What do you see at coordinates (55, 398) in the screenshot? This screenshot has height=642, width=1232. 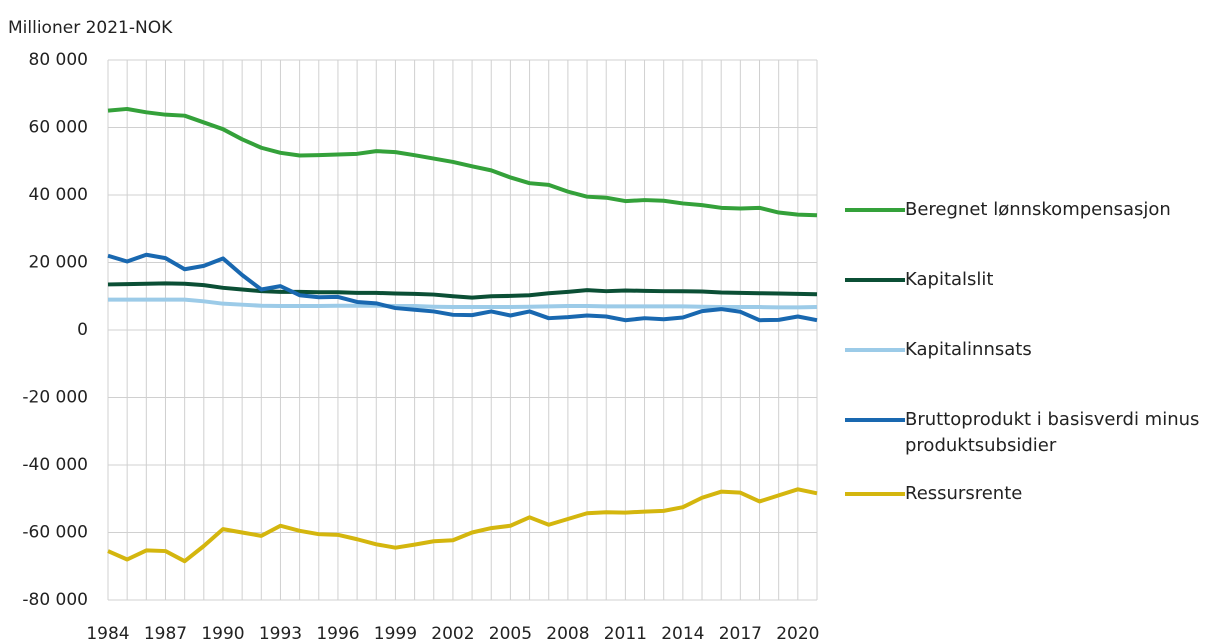 I see `y-tick-label: -20 000` at bounding box center [55, 398].